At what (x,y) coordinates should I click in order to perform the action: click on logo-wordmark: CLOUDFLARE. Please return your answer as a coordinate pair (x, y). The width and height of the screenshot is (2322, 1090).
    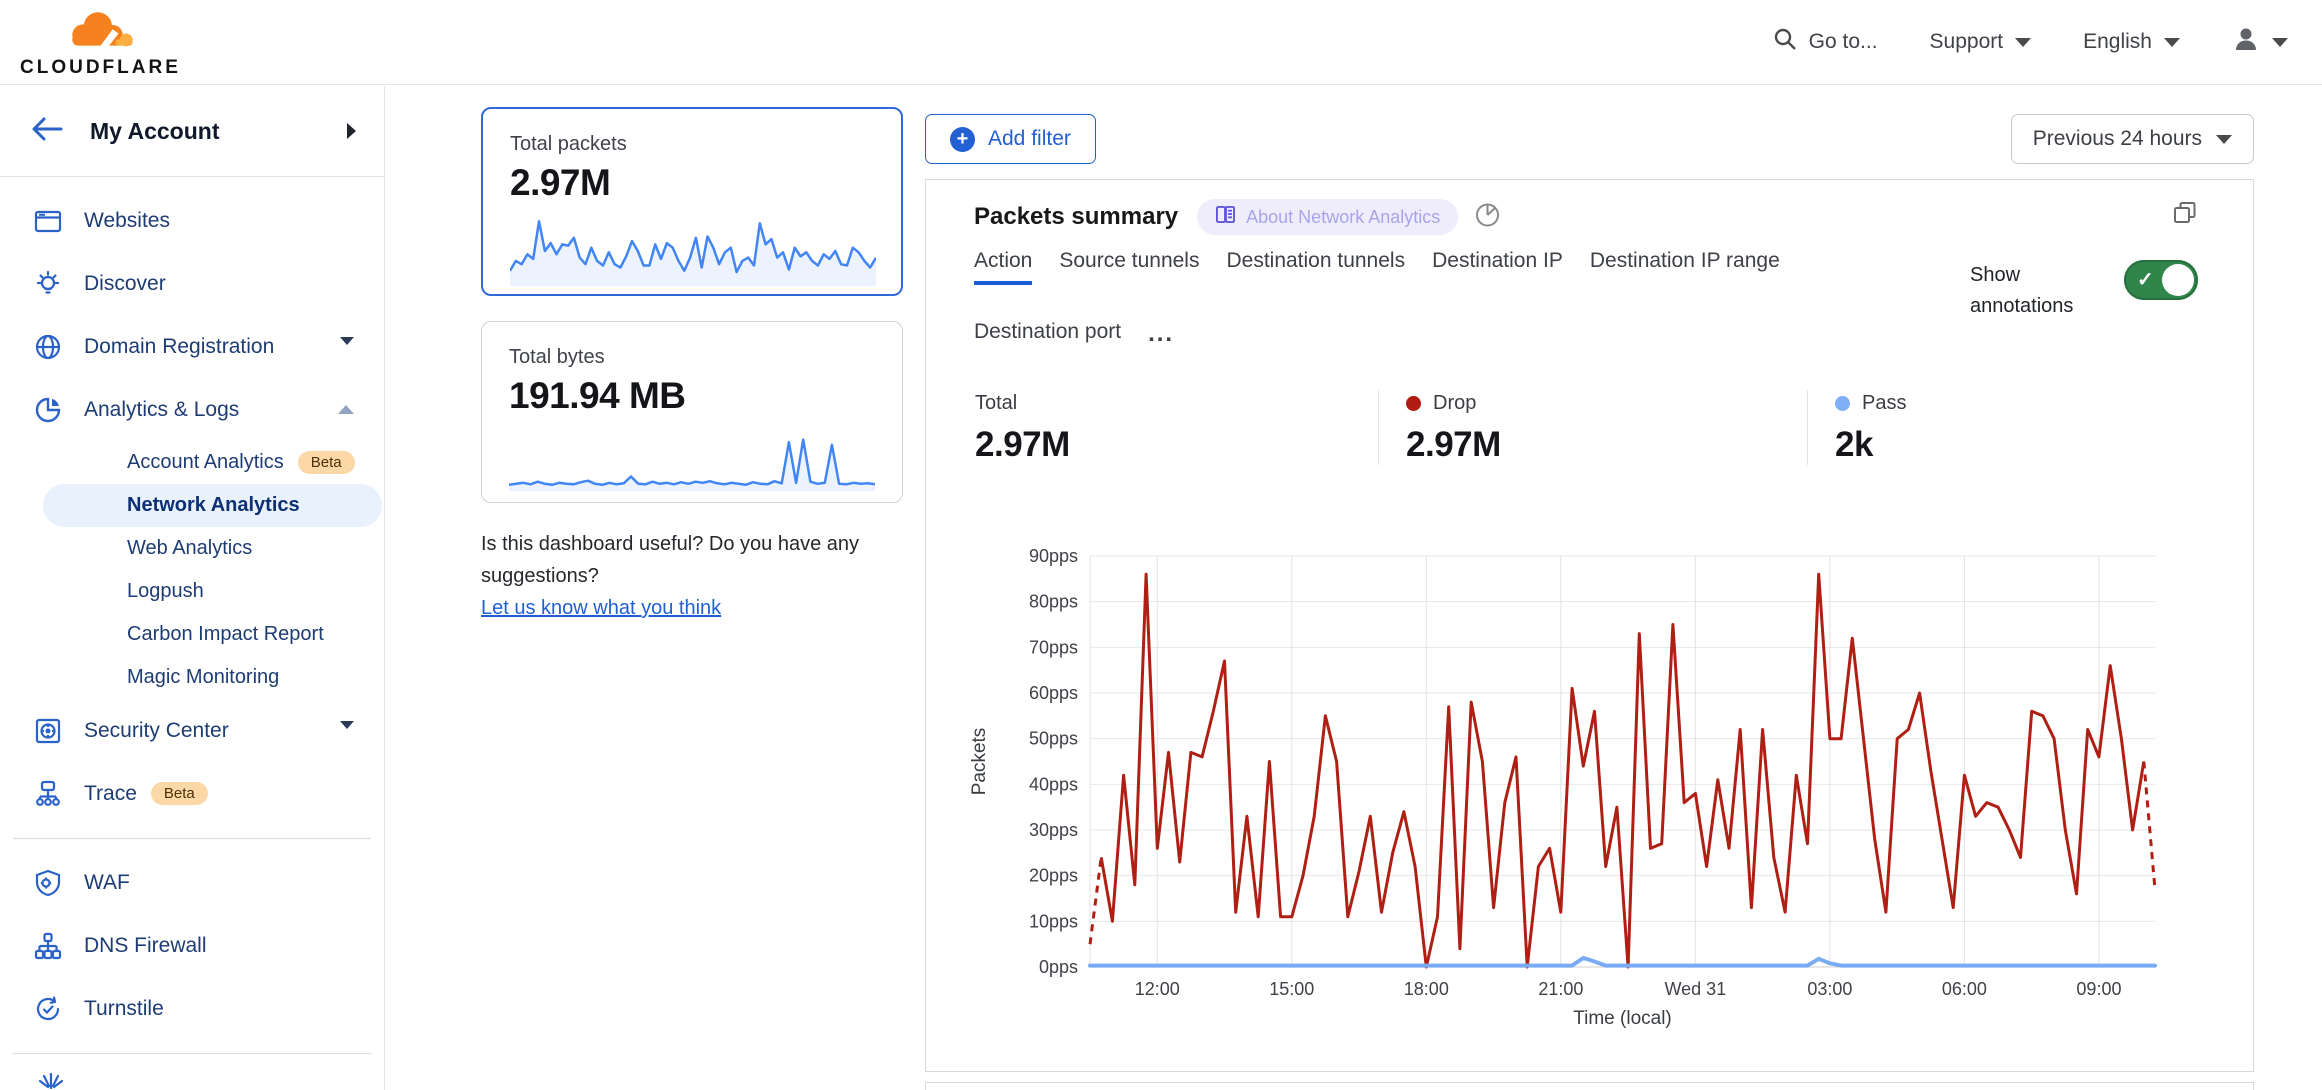
    Looking at the image, I should click on (100, 67).